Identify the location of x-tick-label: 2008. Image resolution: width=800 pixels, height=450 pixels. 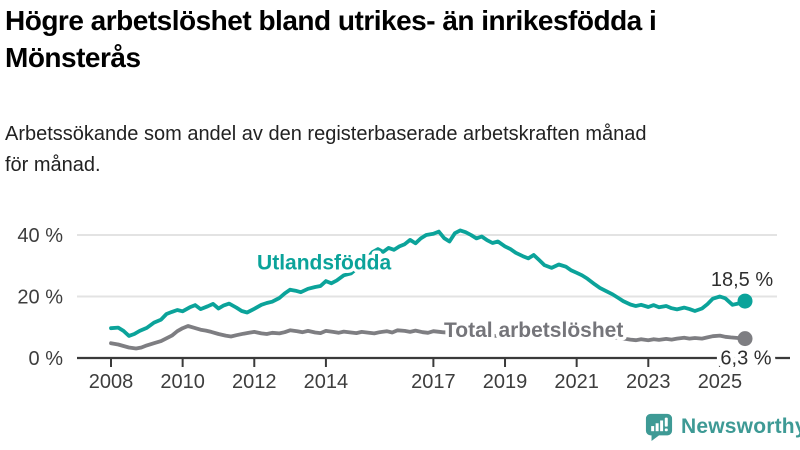
(111, 382).